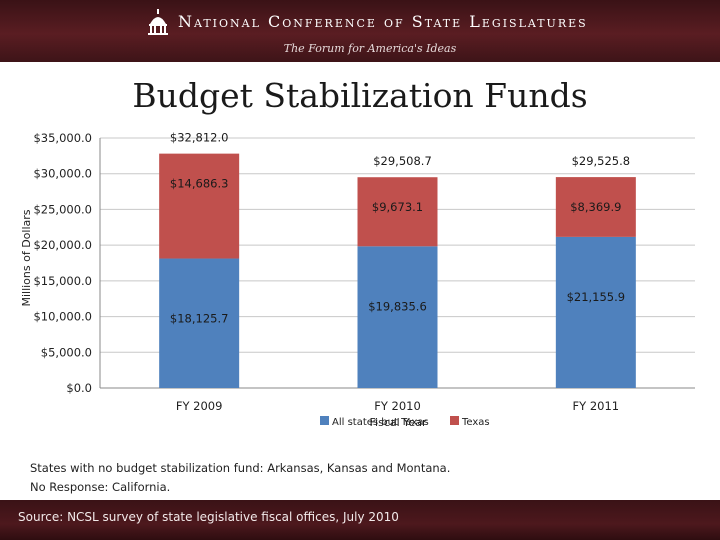 Image resolution: width=720 pixels, height=540 pixels. Describe the element at coordinates (596, 297) in the screenshot. I see `data-label: $21,155.9` at that location.